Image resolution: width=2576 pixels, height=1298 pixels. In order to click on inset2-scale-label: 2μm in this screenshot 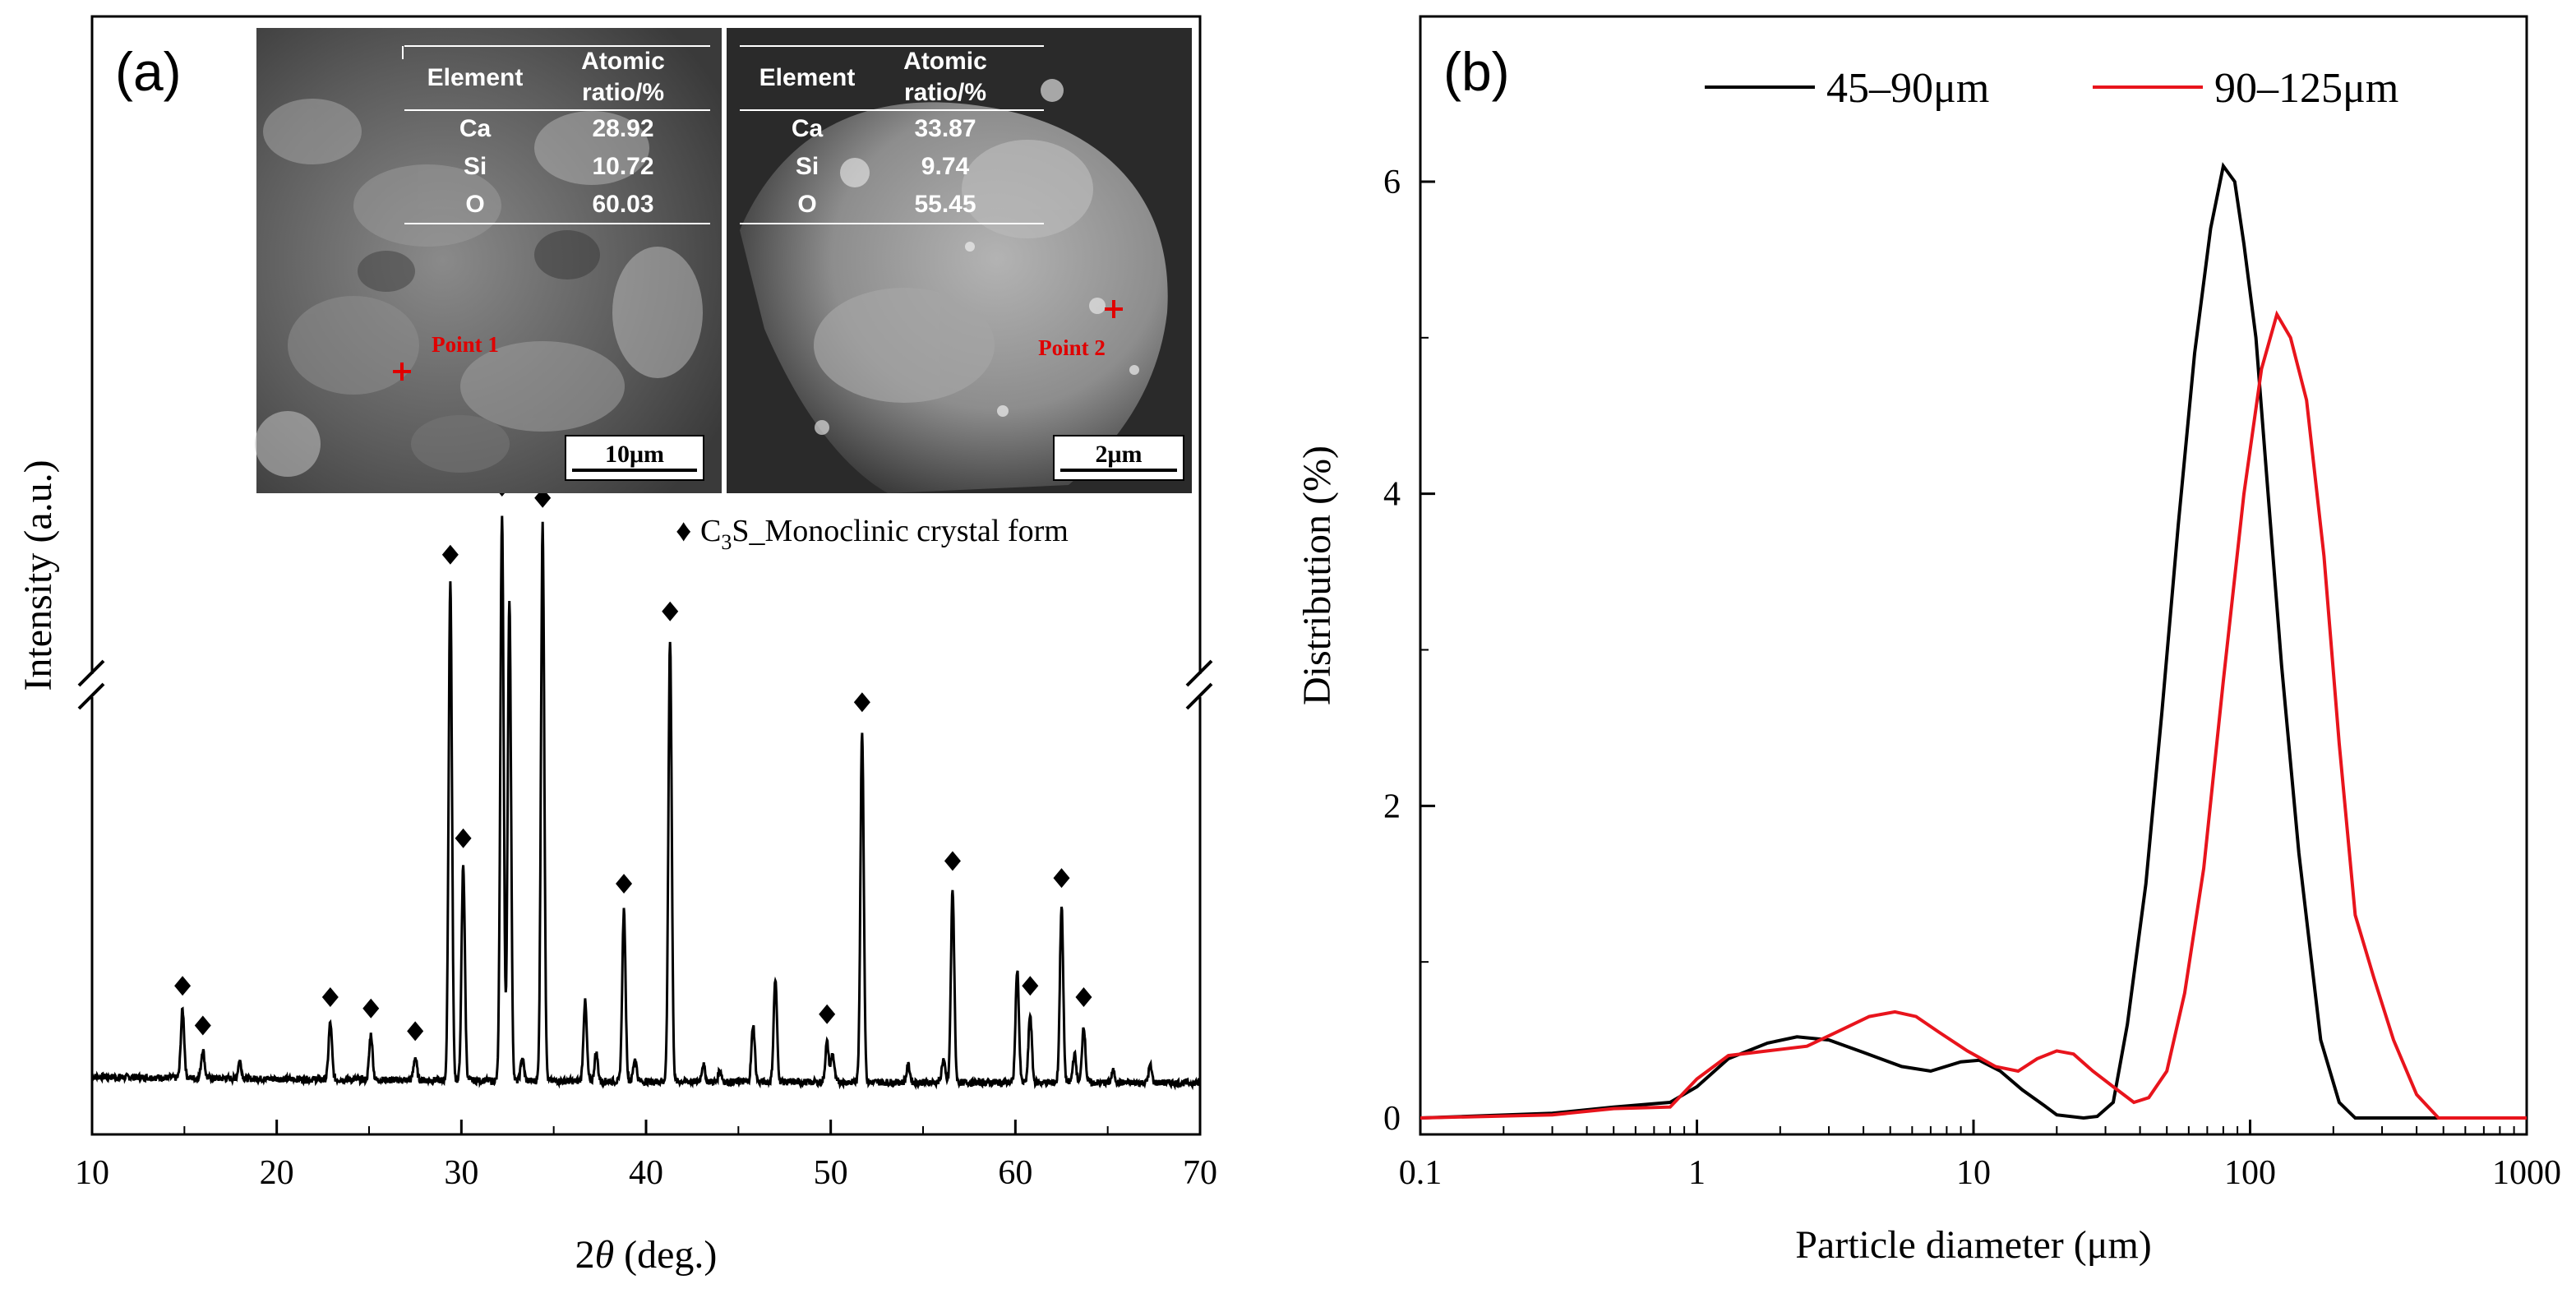, I will do `click(1120, 455)`.